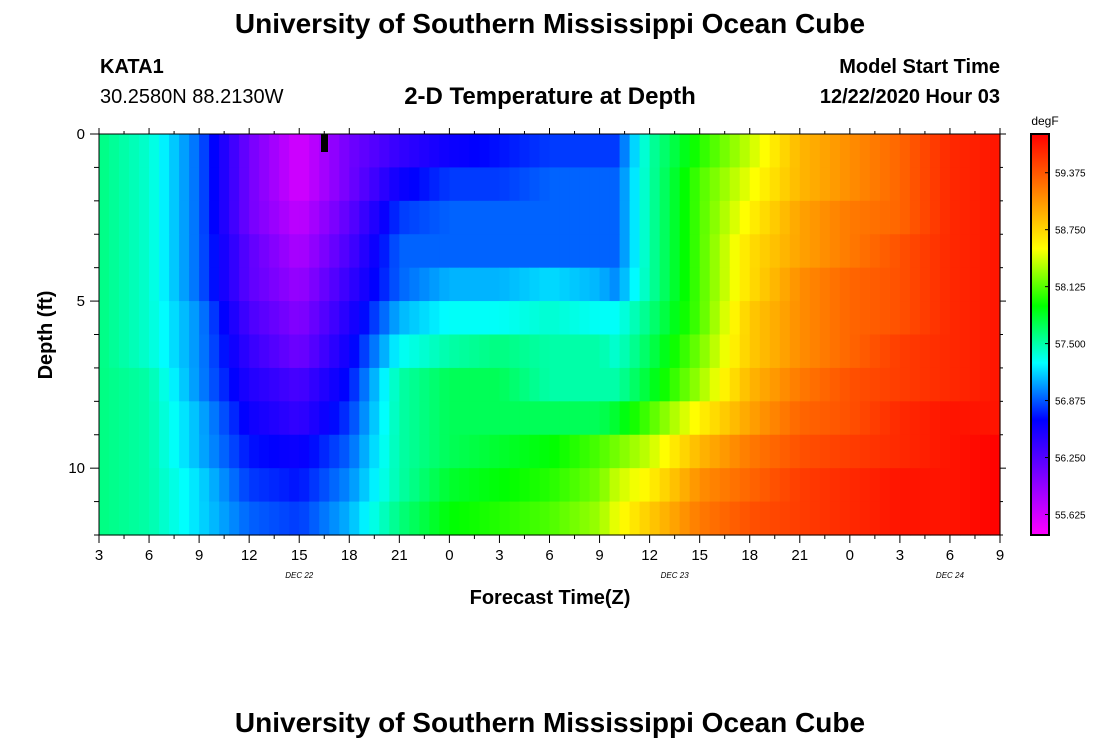 Image resolution: width=1100 pixels, height=750 pixels. What do you see at coordinates (675, 575) in the screenshot?
I see `date-label: DEC 23` at bounding box center [675, 575].